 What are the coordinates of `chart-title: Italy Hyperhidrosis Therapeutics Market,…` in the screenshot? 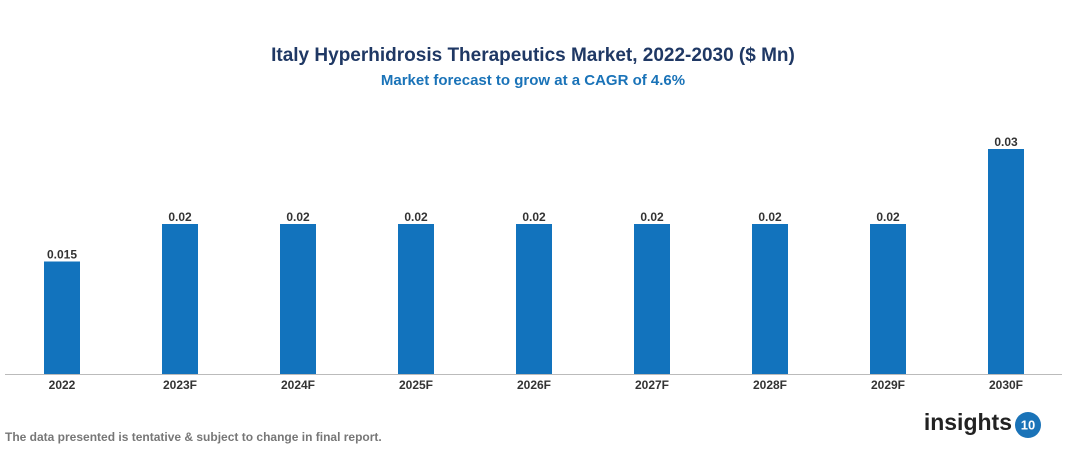 It's located at (533, 55).